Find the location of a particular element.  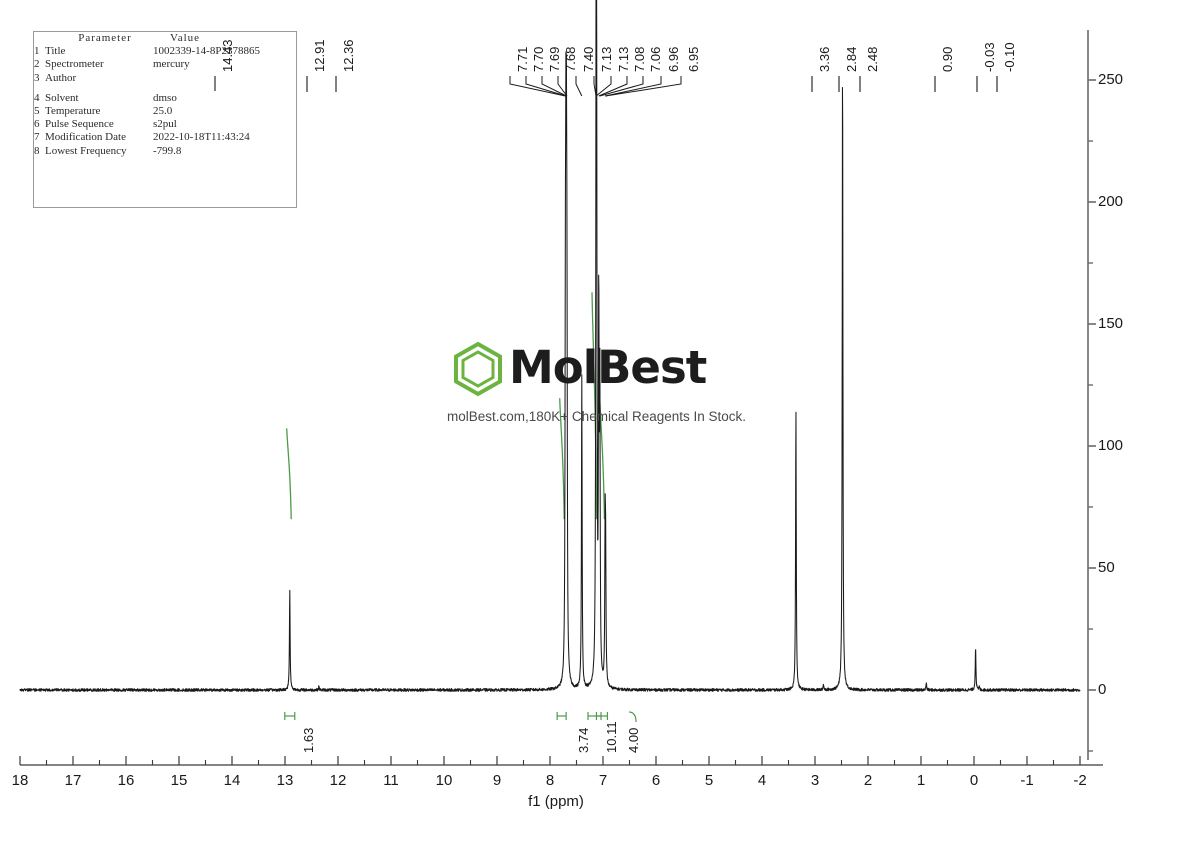

parameter-key: Title is located at coordinates (55, 51).